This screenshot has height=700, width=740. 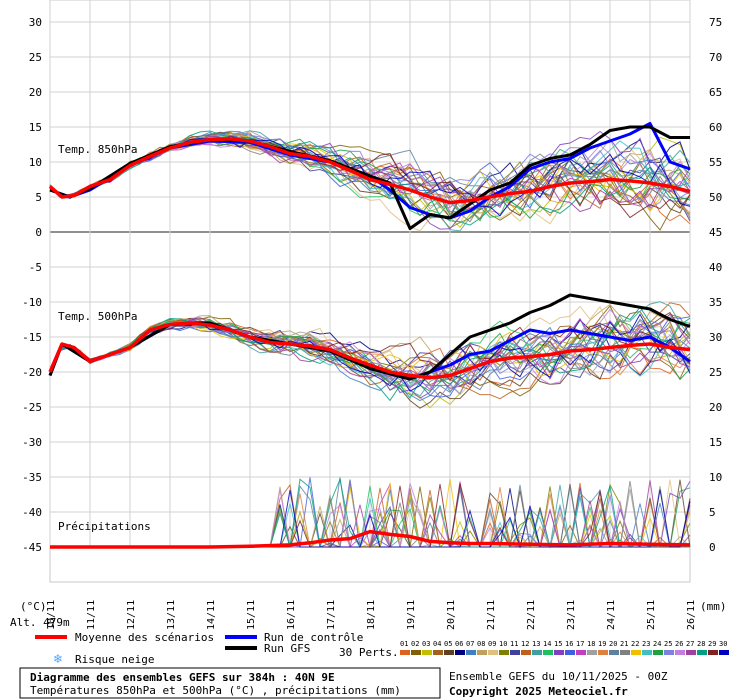 What do you see at coordinates (491, 615) in the screenshot?
I see `x-tick-label: 21/11` at bounding box center [491, 615].